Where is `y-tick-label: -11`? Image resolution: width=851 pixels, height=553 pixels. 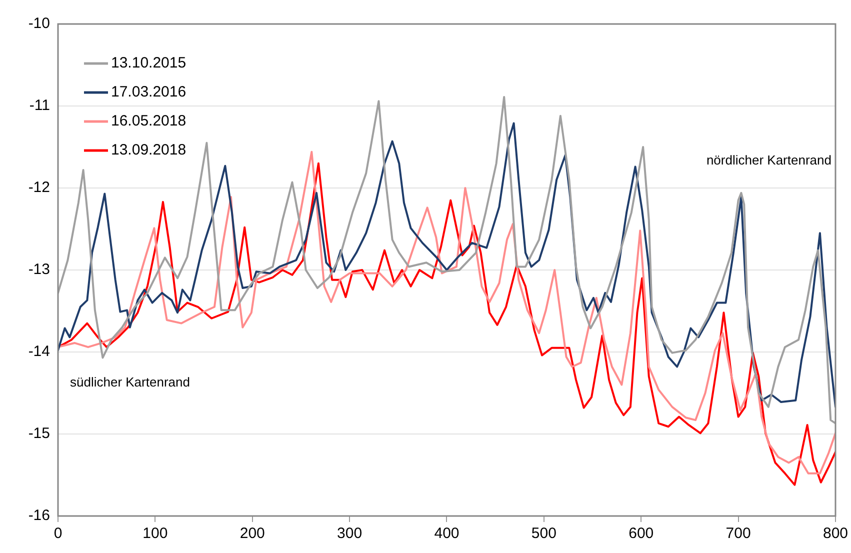 y-tick-label: -11 is located at coordinates (39, 105).